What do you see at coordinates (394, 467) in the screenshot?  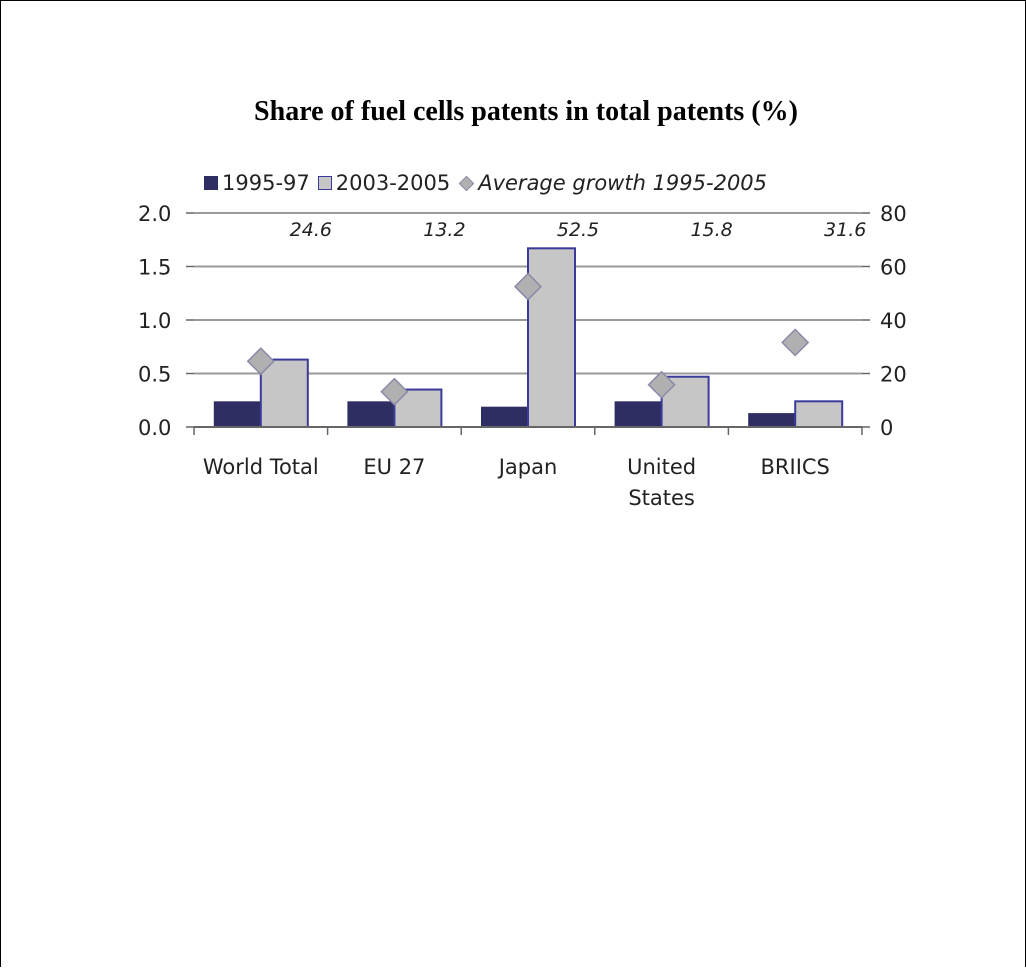 I see `category-label: EU 27` at bounding box center [394, 467].